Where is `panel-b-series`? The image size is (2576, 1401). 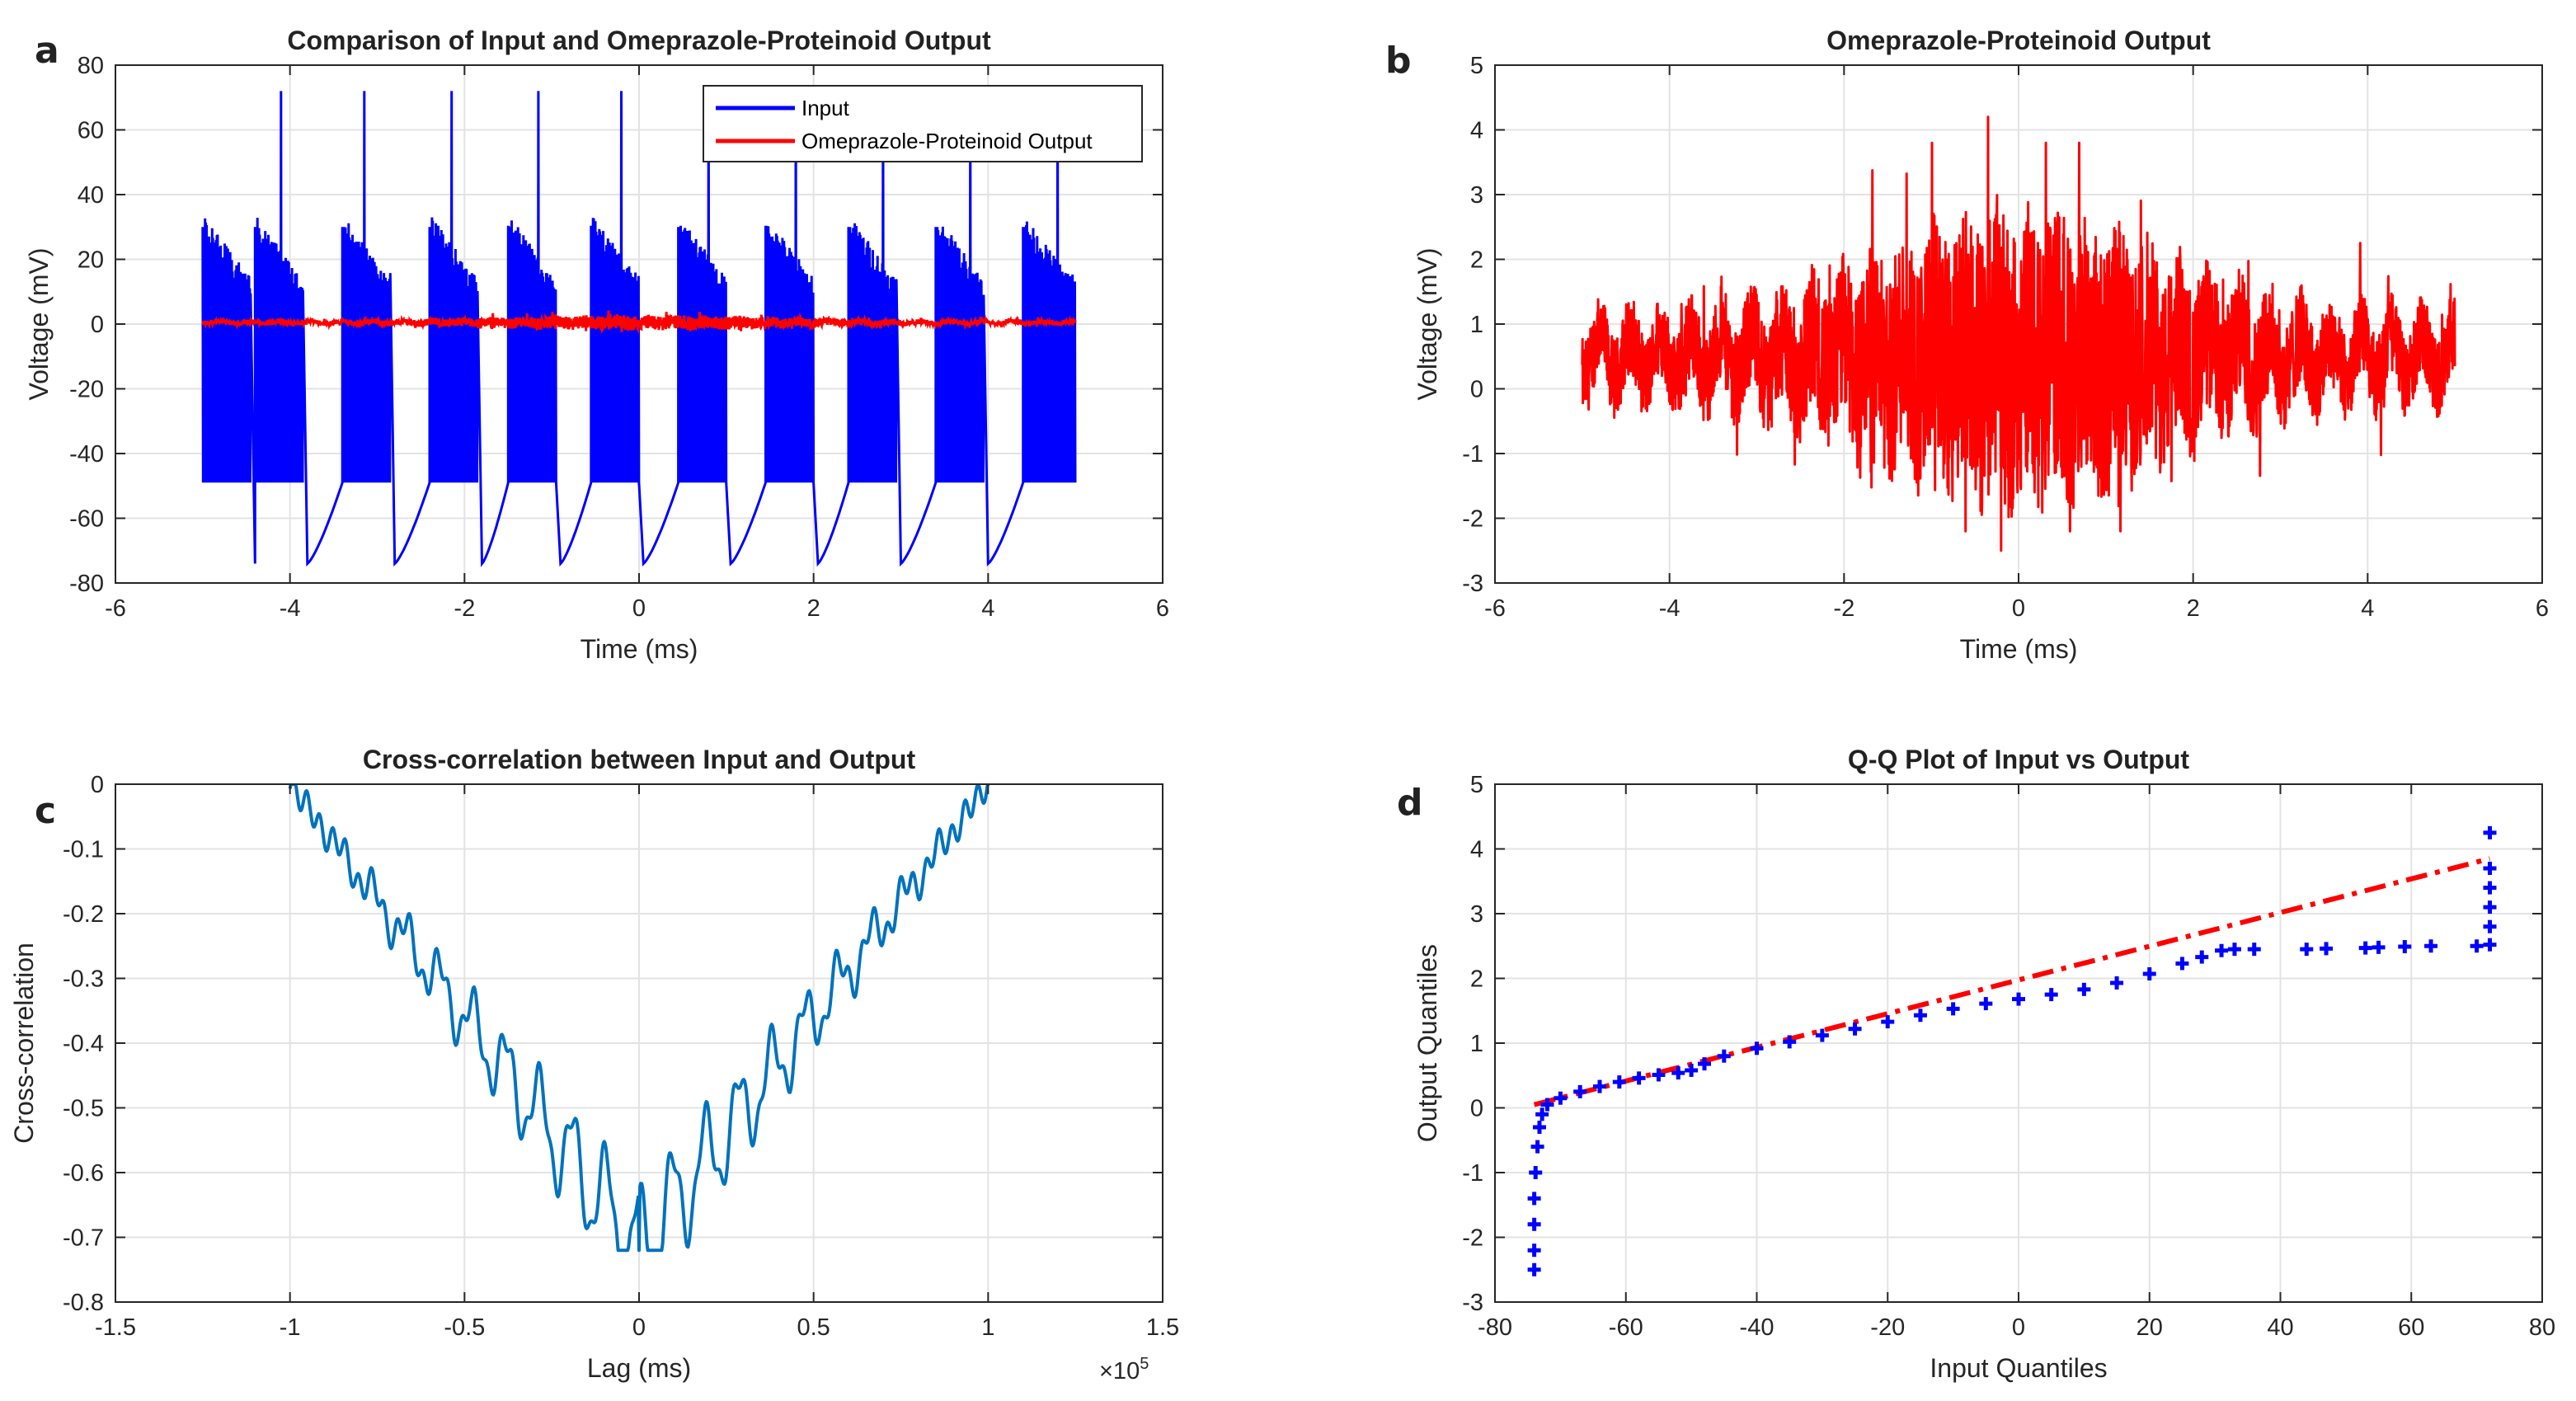
panel-b-series is located at coordinates (2018, 333).